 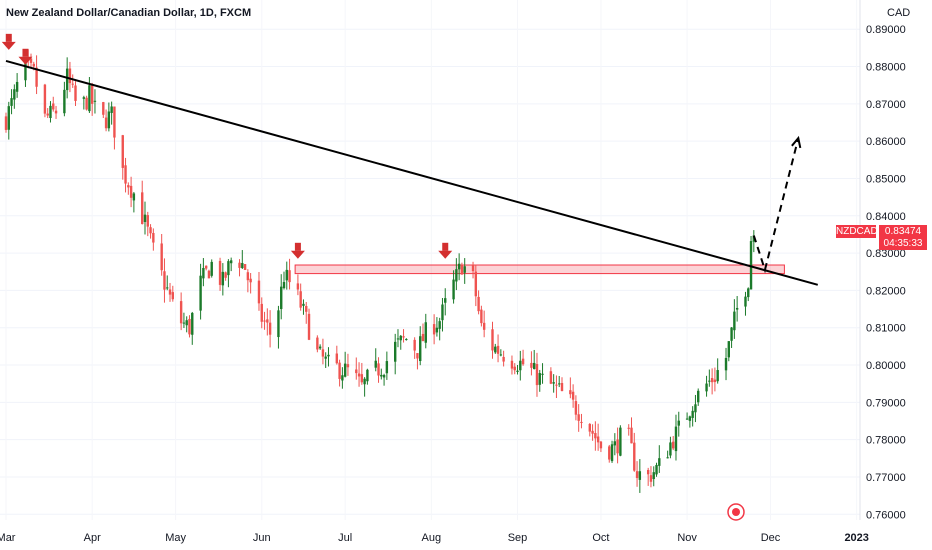 What do you see at coordinates (736, 512) in the screenshot?
I see `event-icon` at bounding box center [736, 512].